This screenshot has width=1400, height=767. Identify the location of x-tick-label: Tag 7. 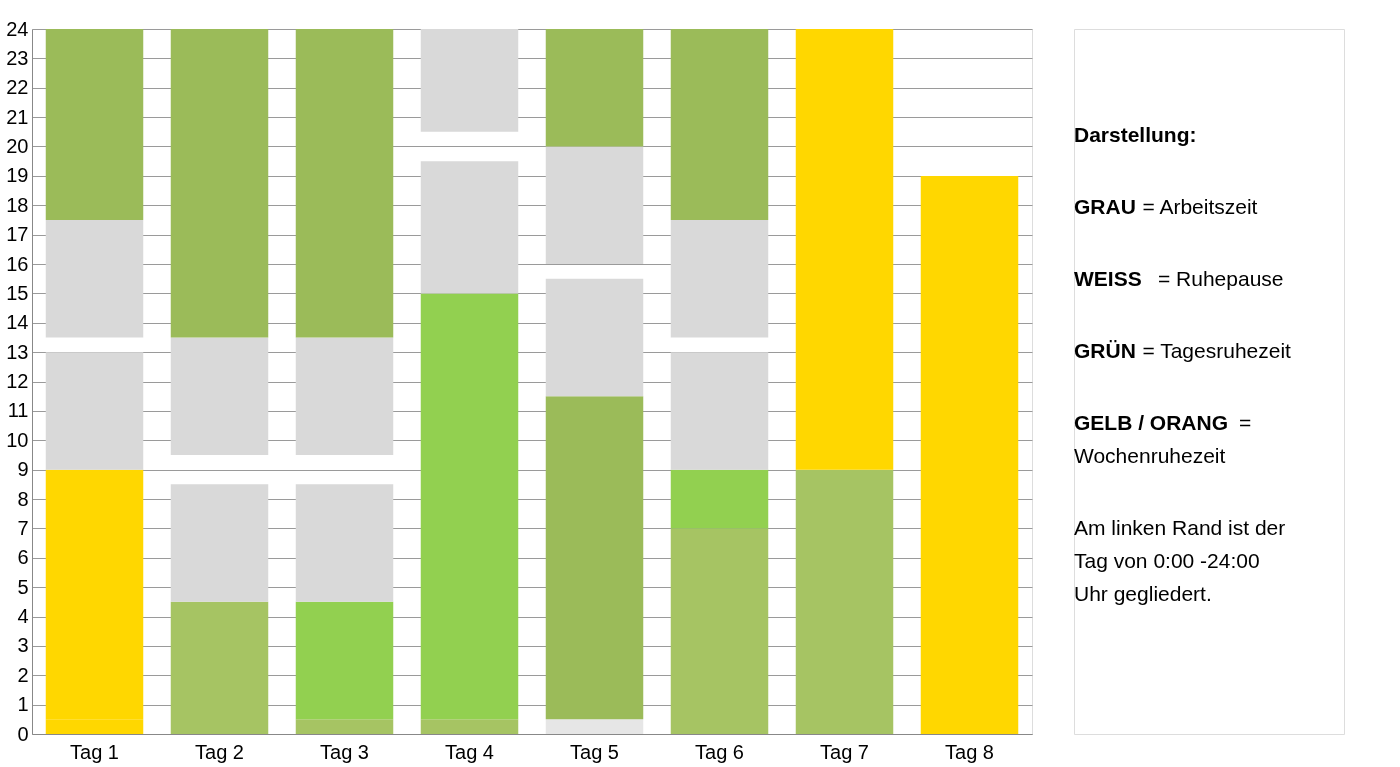
(844, 751).